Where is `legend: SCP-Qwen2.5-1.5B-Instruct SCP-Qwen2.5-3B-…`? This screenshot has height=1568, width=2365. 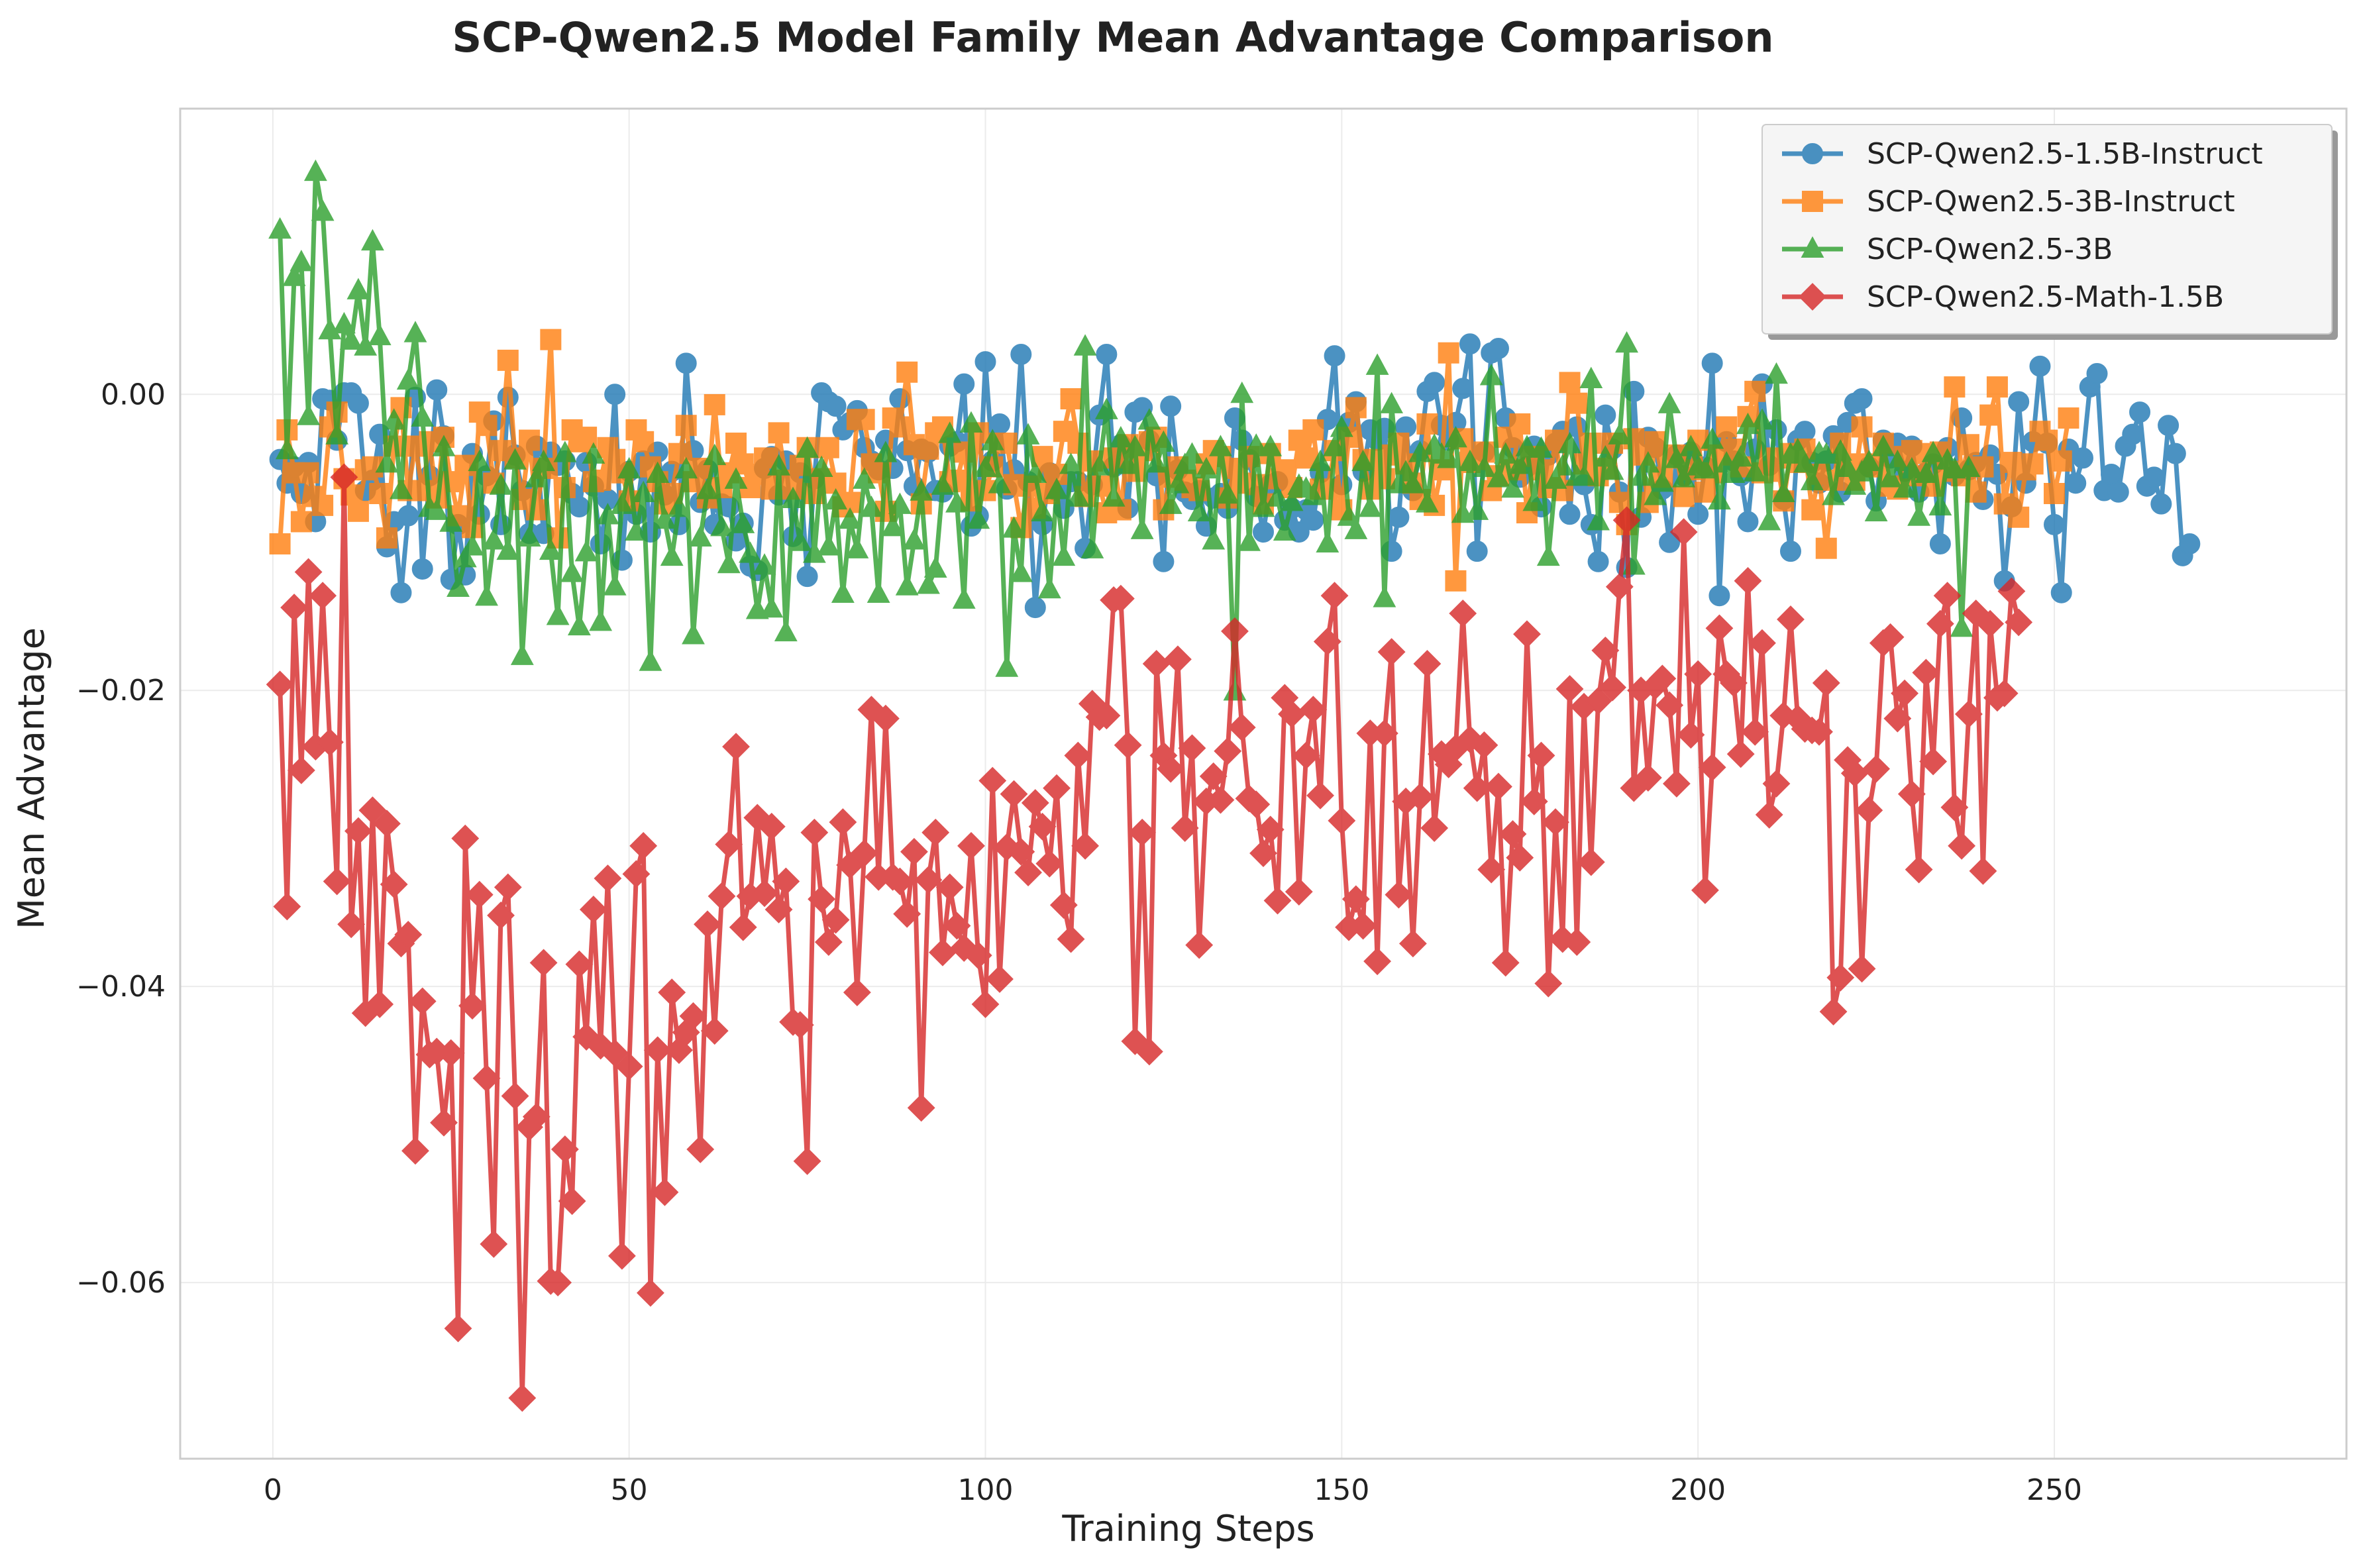
legend: SCP-Qwen2.5-1.5B-Instruct SCP-Qwen2.5-3B-… is located at coordinates (2049, 232).